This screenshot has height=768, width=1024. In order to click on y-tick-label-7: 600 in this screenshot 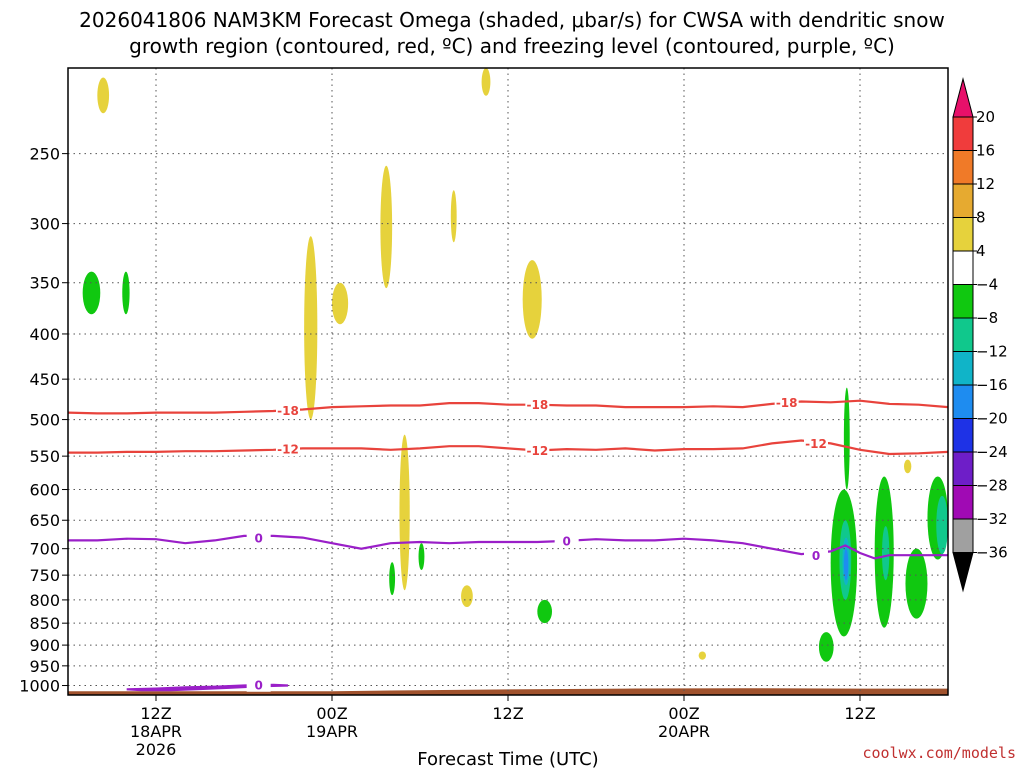, I will do `click(44, 490)`.